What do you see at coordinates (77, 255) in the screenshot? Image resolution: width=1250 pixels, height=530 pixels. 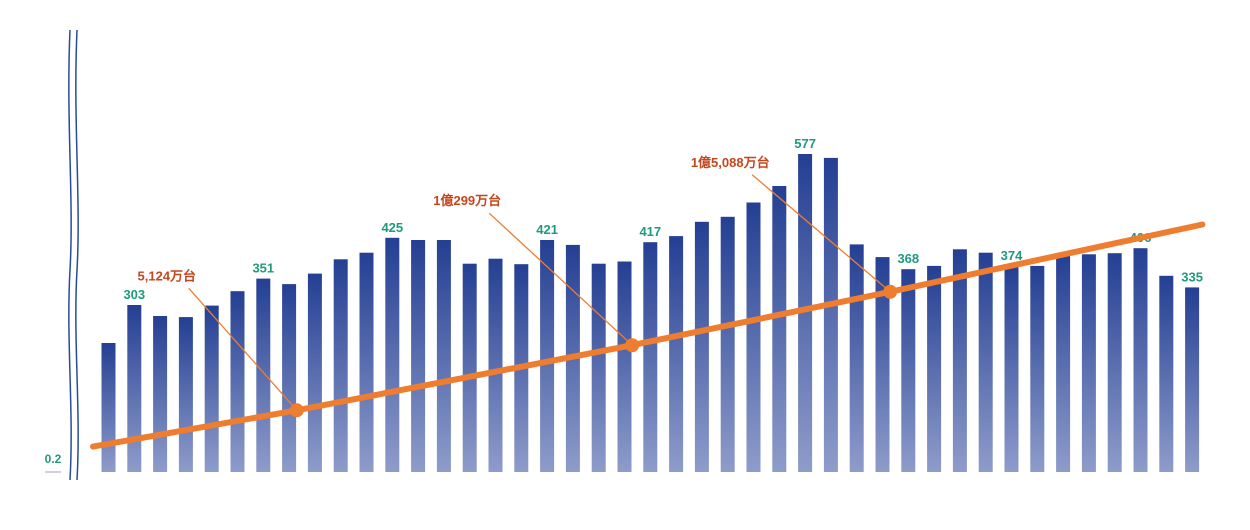 I see `axis-break-line-right` at bounding box center [77, 255].